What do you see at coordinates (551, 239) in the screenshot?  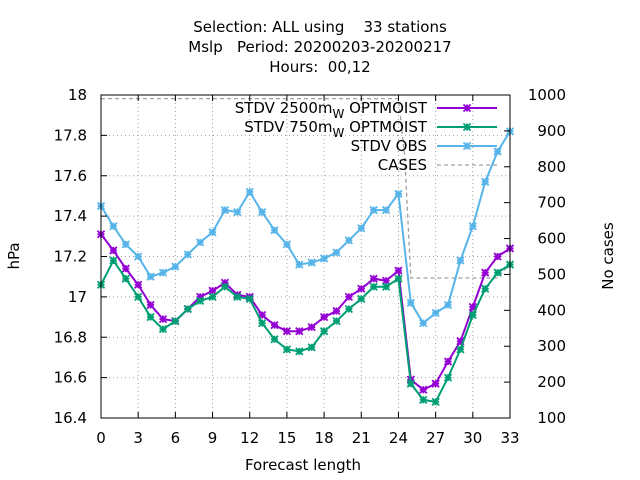 I see `y2-tick-label: 600` at bounding box center [551, 239].